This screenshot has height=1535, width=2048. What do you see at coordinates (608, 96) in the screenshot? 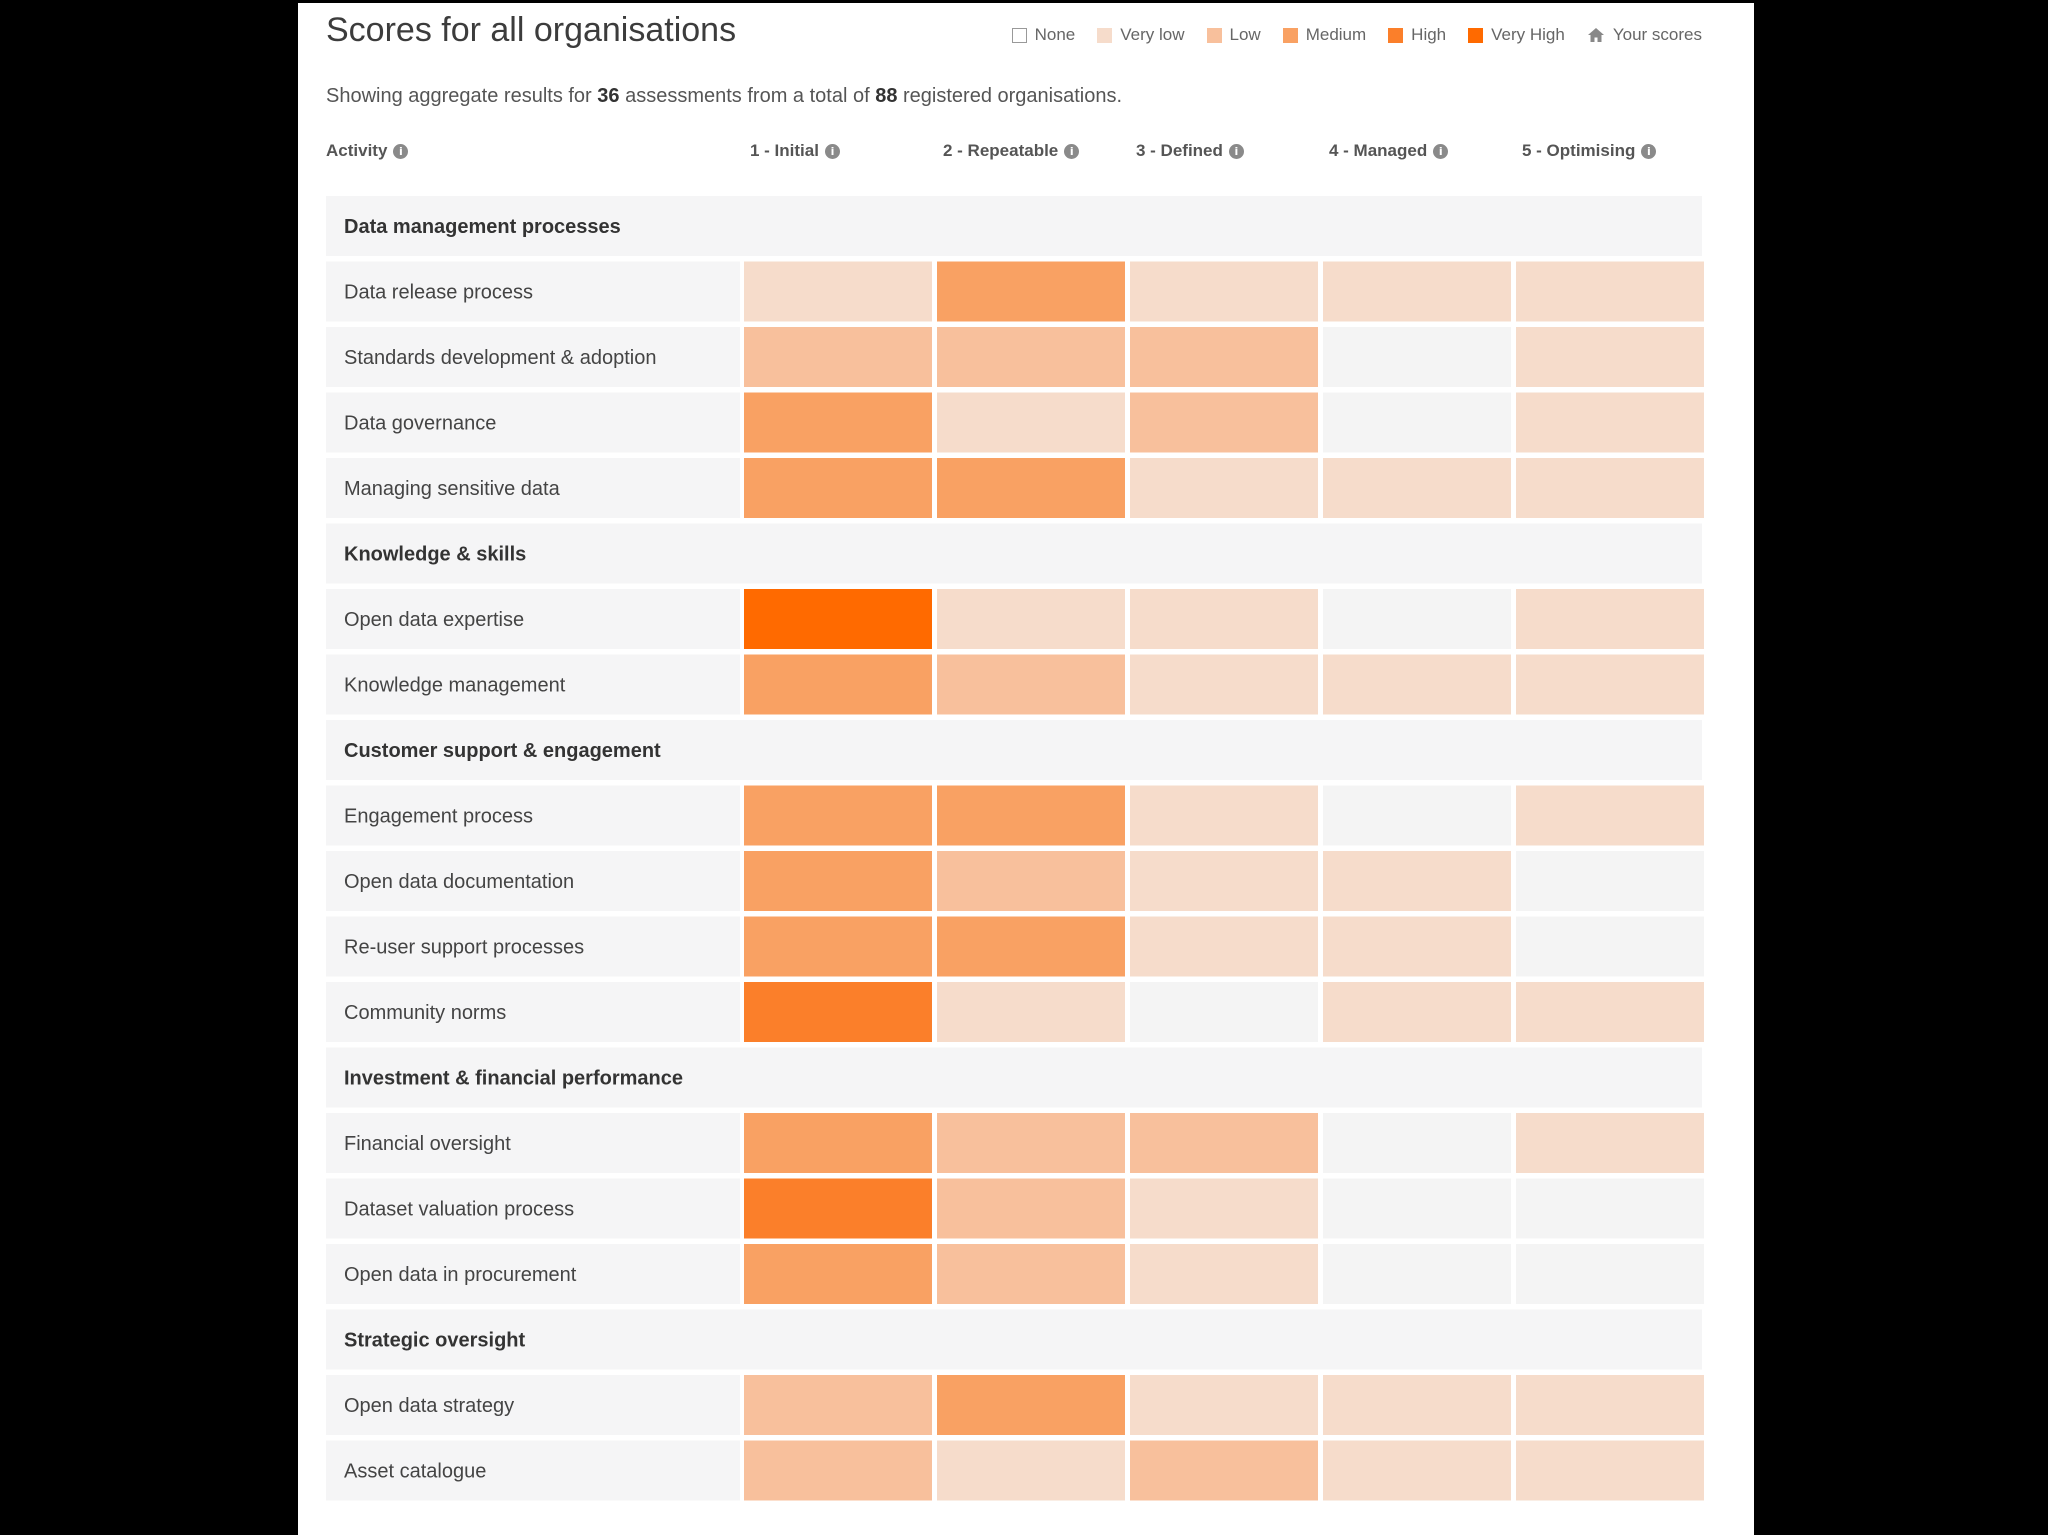
I see `assessment-count: 36` at bounding box center [608, 96].